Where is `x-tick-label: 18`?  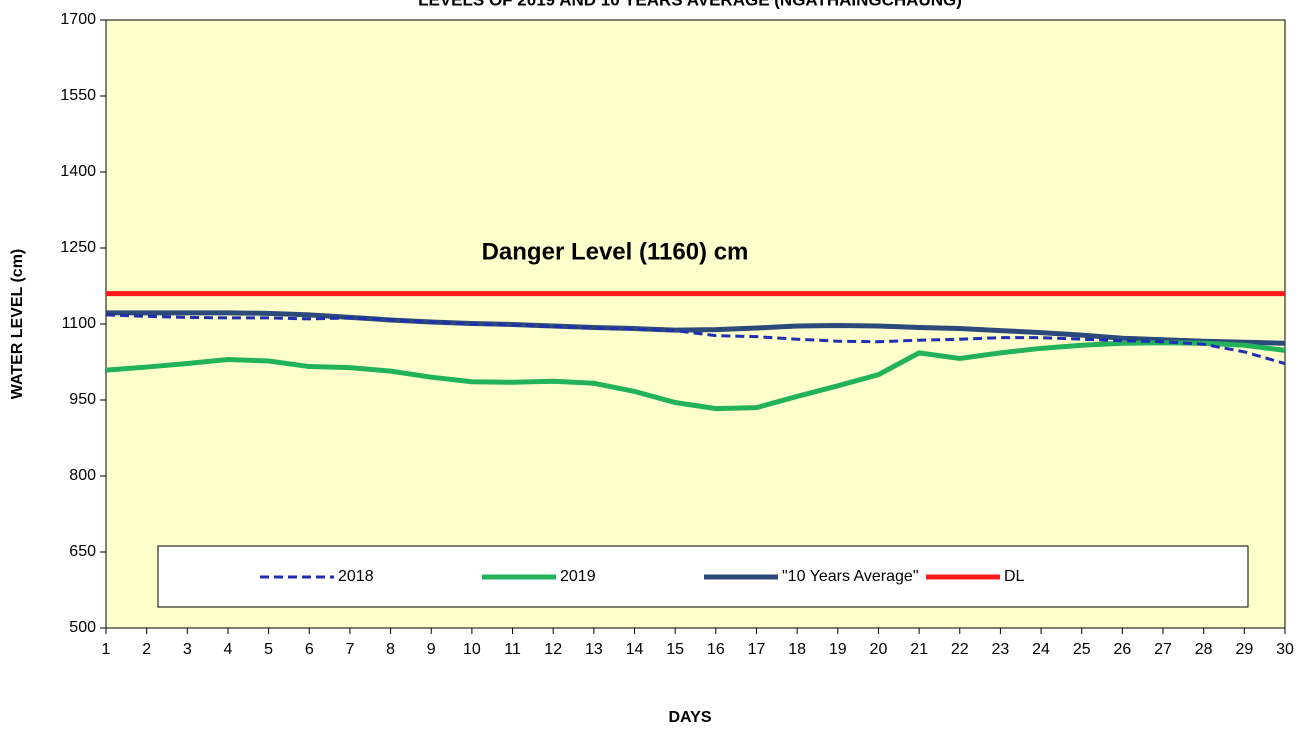
x-tick-label: 18 is located at coordinates (797, 649).